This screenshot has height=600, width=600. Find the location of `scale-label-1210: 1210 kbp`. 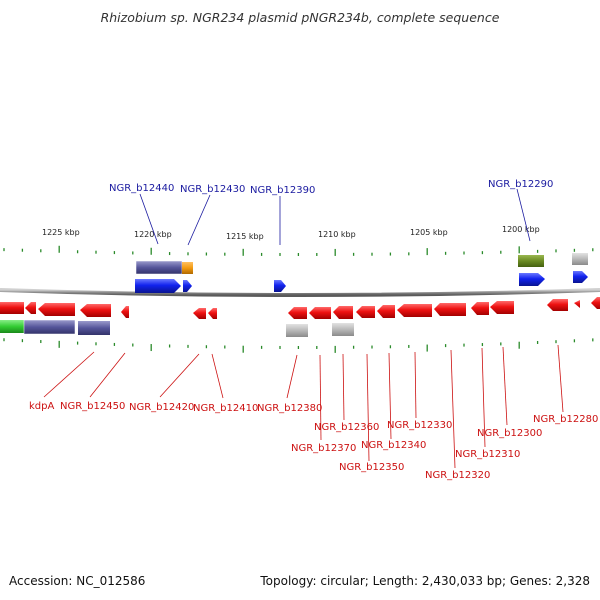

scale-label-1210: 1210 kbp is located at coordinates (337, 234).